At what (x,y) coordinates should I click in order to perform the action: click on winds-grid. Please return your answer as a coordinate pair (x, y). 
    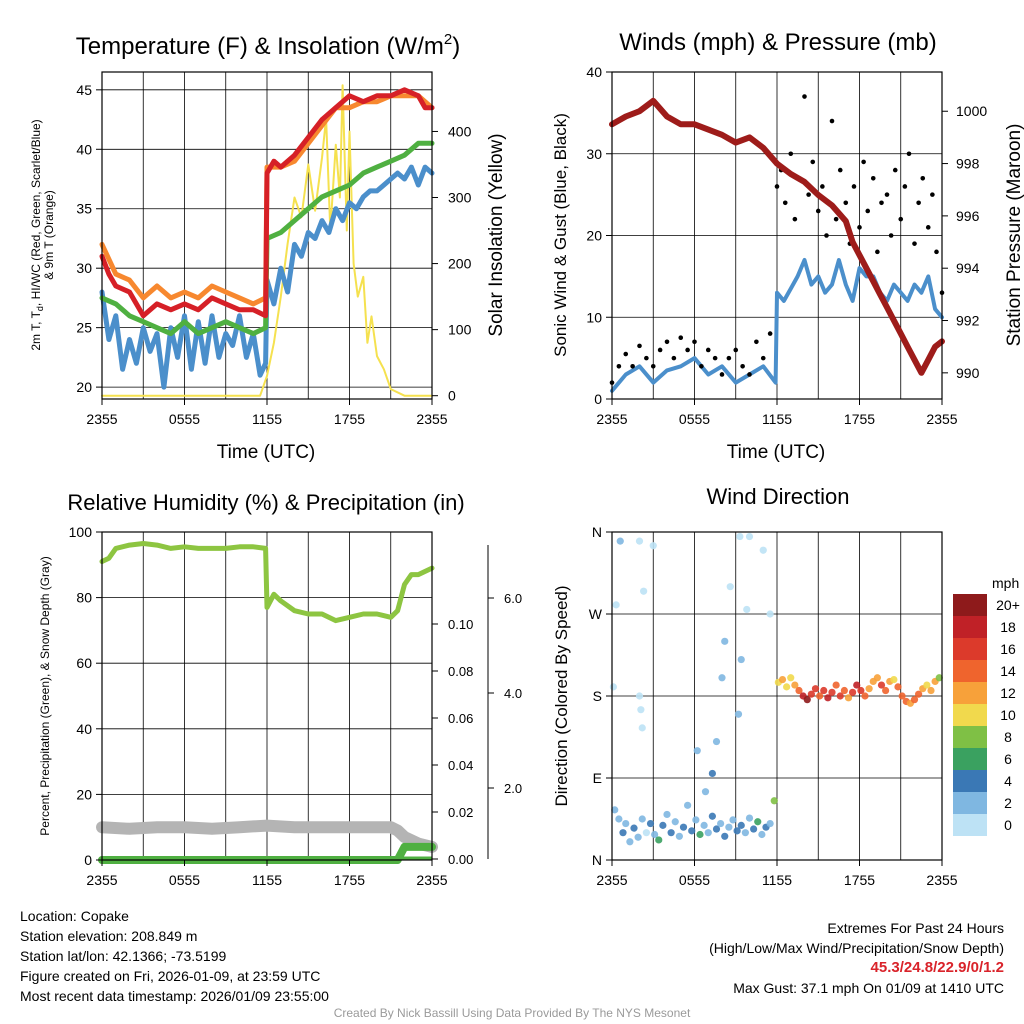
    Looking at the image, I should click on (777, 235).